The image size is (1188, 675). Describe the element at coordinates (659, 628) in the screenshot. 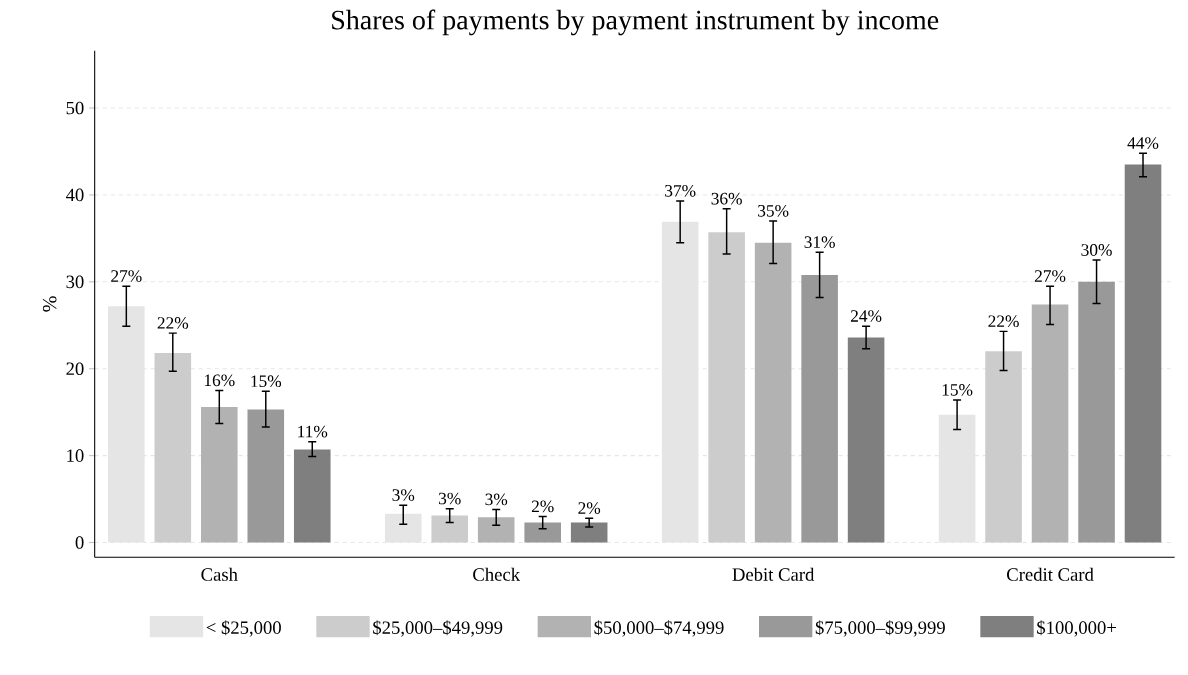

I see `legend-label: $50,000–$74,999` at that location.